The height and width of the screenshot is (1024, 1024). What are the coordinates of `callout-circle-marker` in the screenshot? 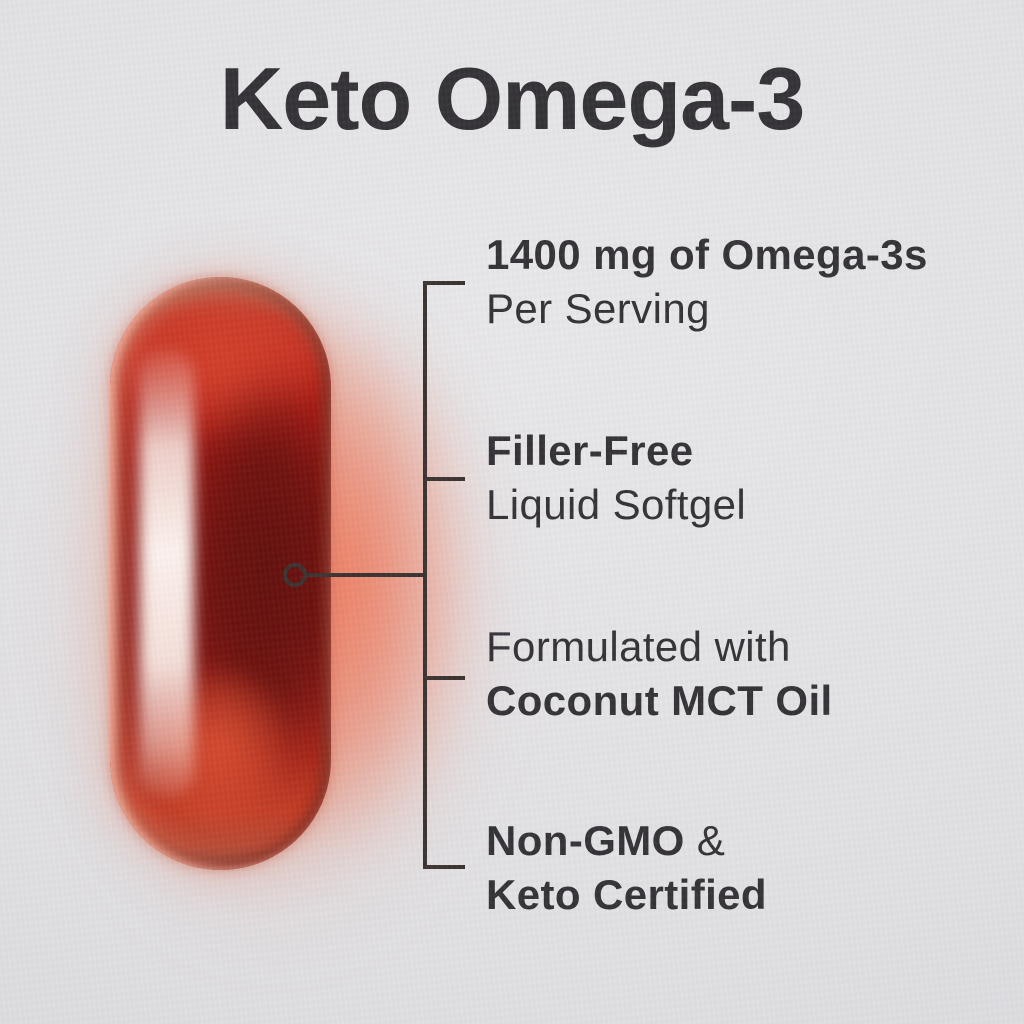 It's located at (295, 575).